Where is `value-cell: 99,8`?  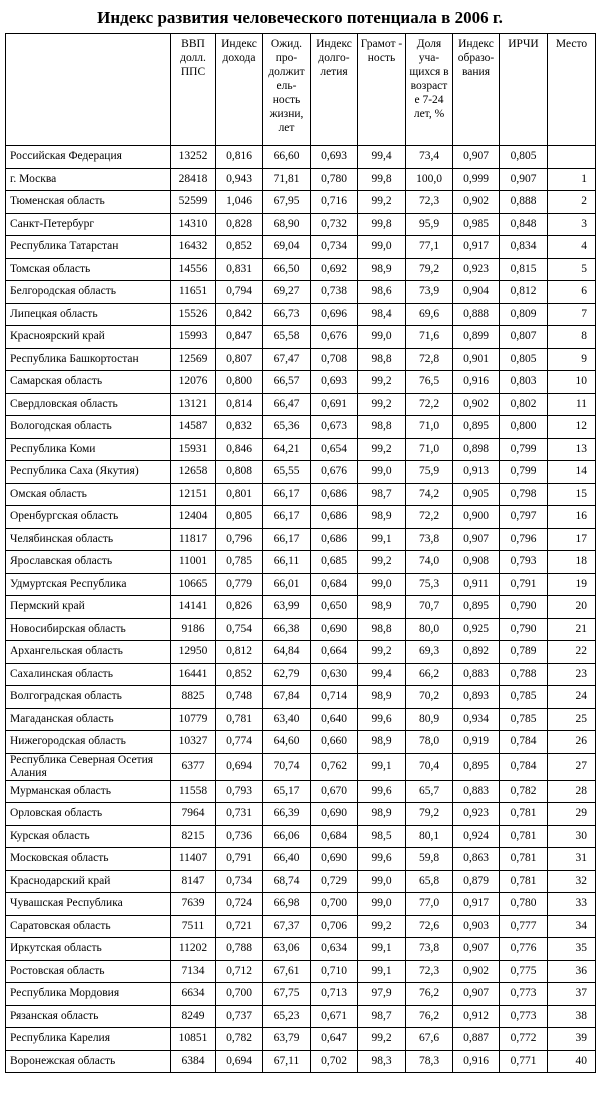
value-cell: 99,8 is located at coordinates (381, 224).